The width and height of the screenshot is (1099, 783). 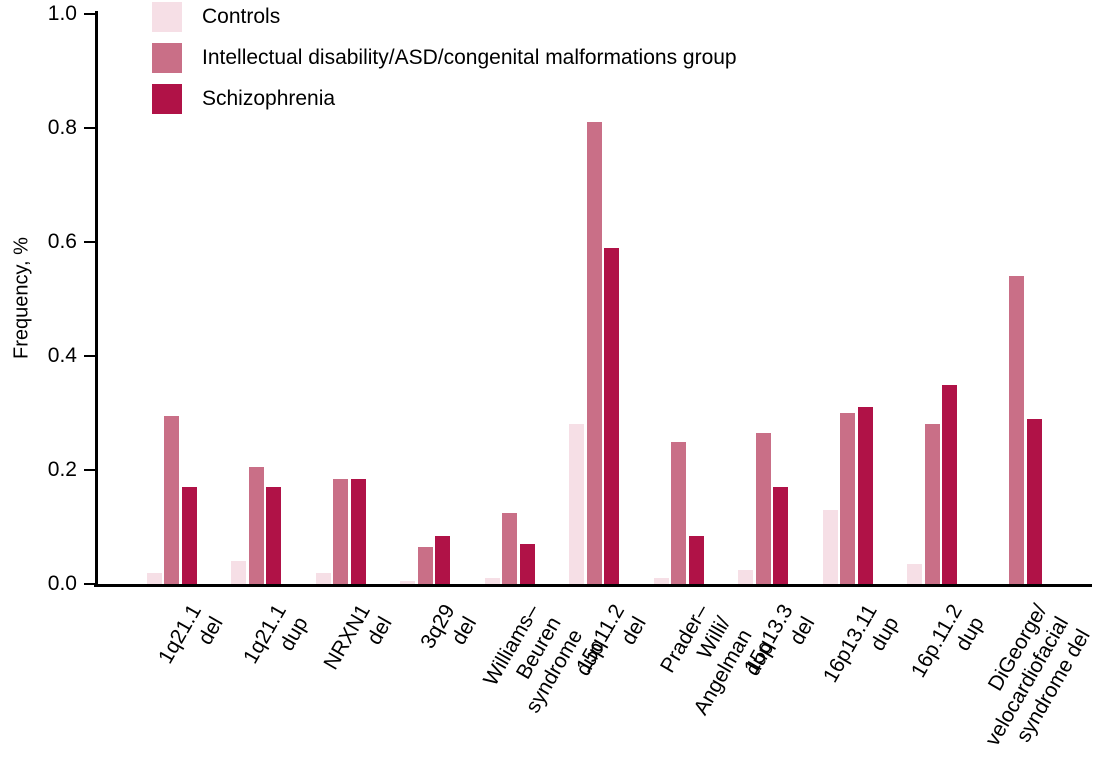 What do you see at coordinates (62, 127) in the screenshot?
I see `y-tick-label: 0.8` at bounding box center [62, 127].